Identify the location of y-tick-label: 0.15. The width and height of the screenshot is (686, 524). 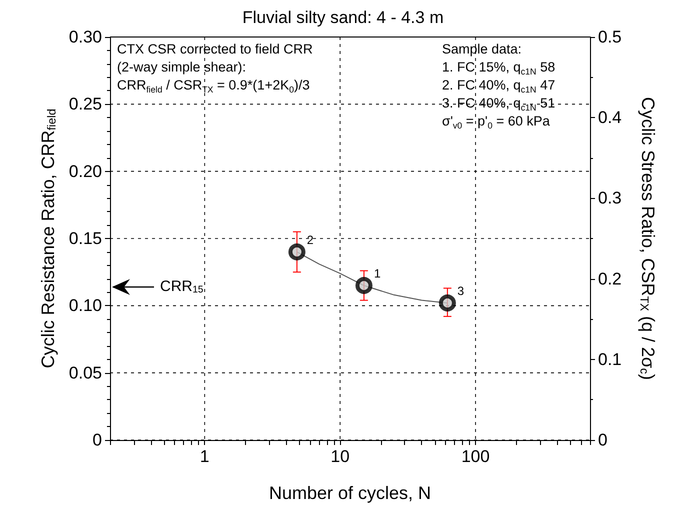
(85, 238).